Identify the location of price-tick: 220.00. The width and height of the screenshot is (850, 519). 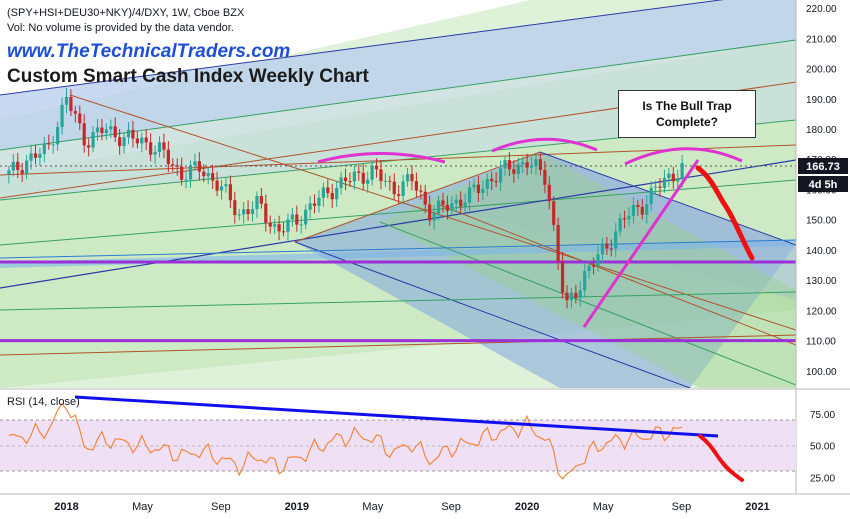
(821, 9).